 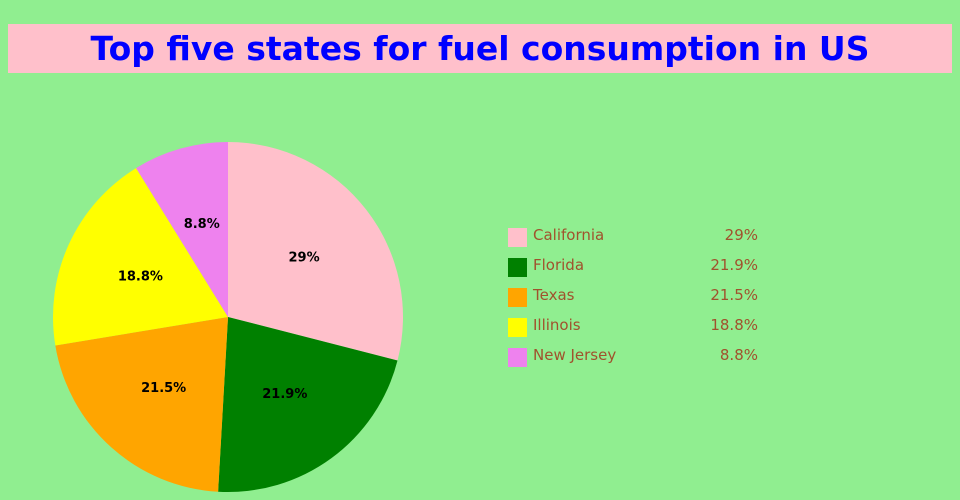 I want to click on legend-item: New Jersey 8.8%, so click(x=638, y=359).